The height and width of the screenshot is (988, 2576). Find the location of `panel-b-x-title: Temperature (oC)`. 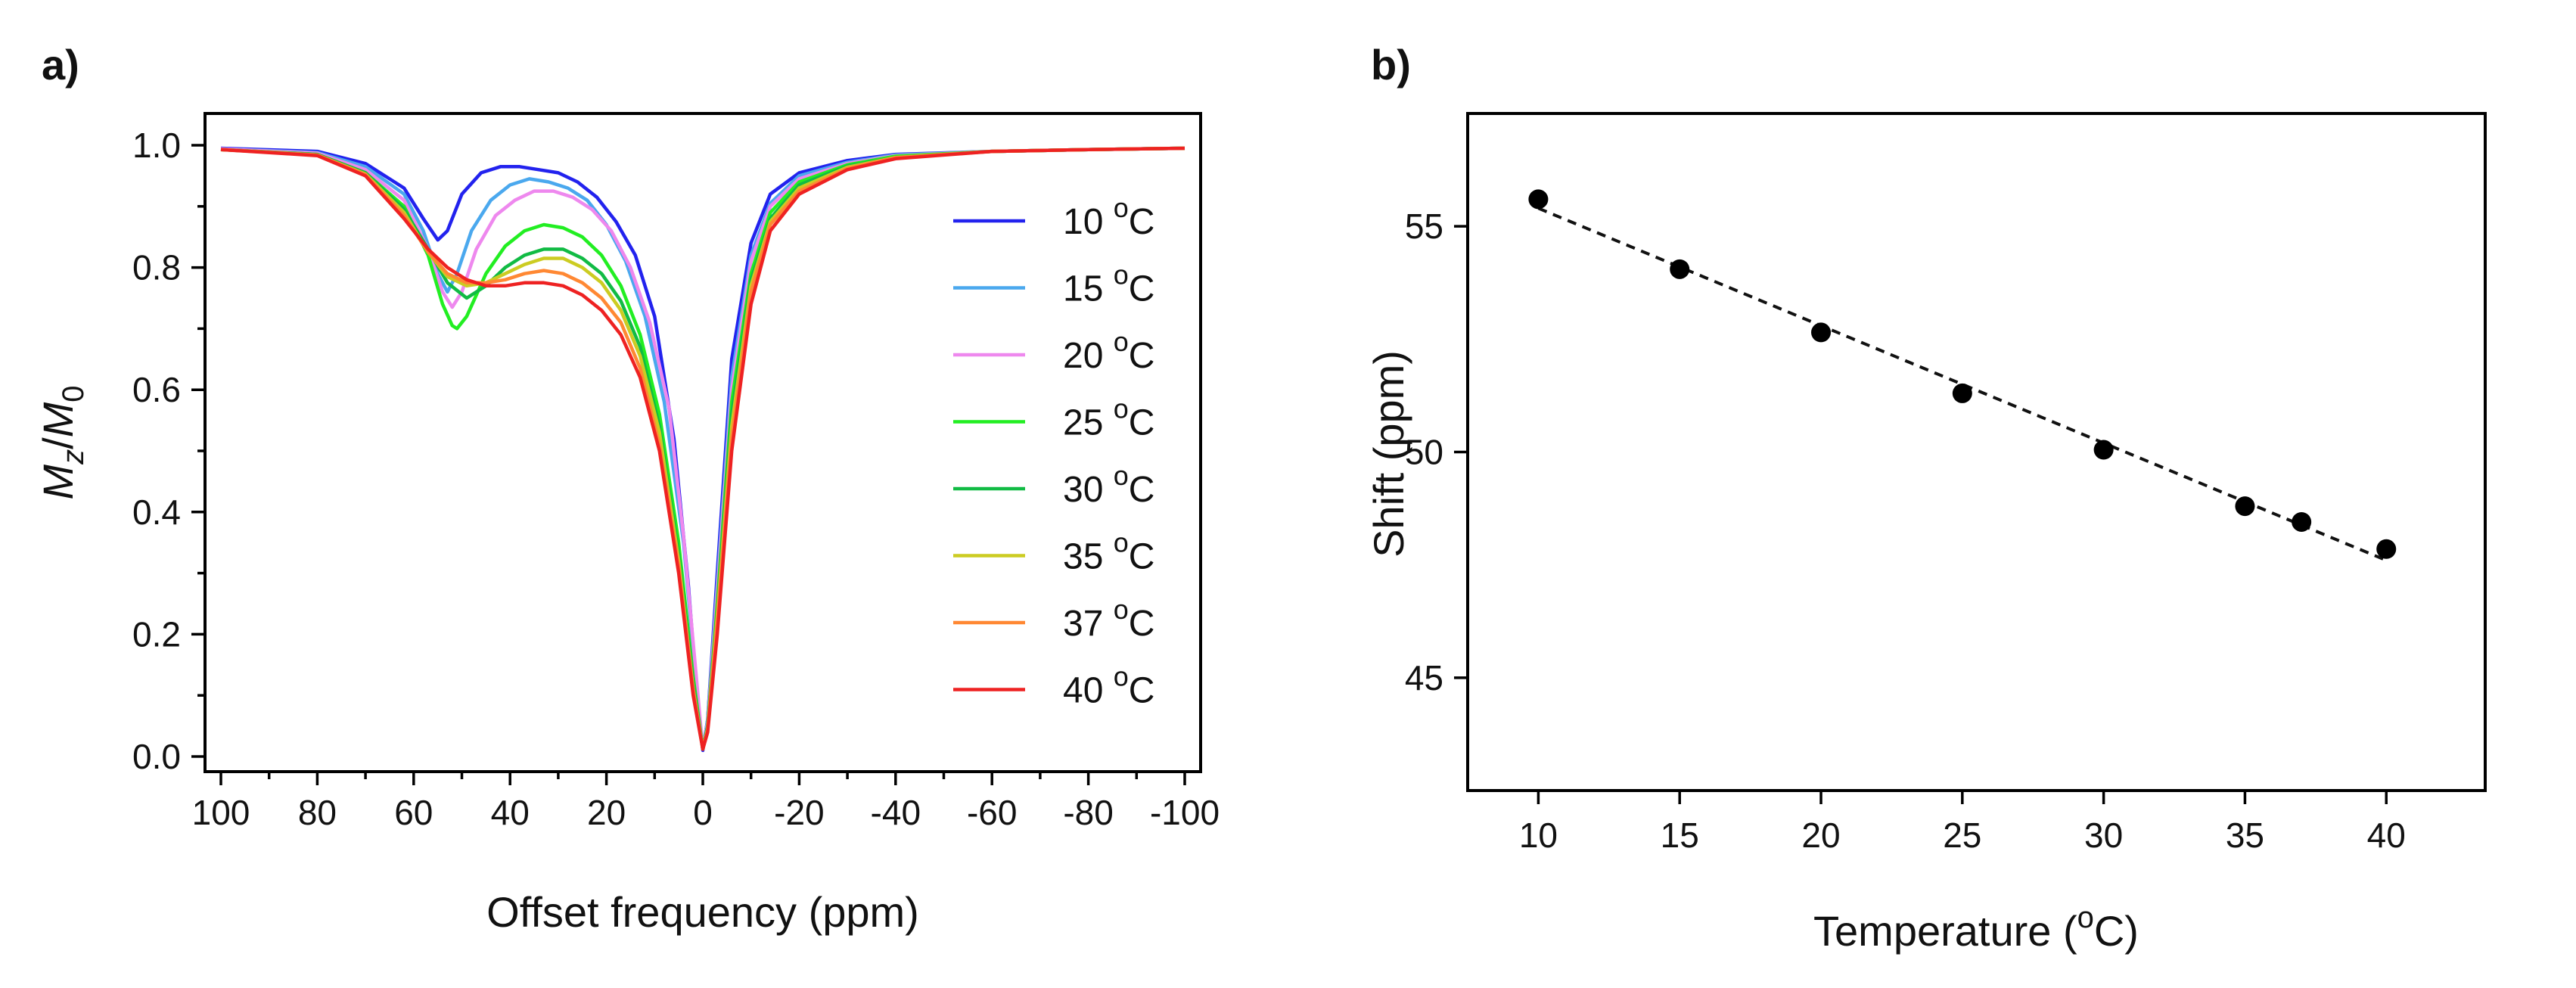

panel-b-x-title: Temperature (oC) is located at coordinates (1976, 928).